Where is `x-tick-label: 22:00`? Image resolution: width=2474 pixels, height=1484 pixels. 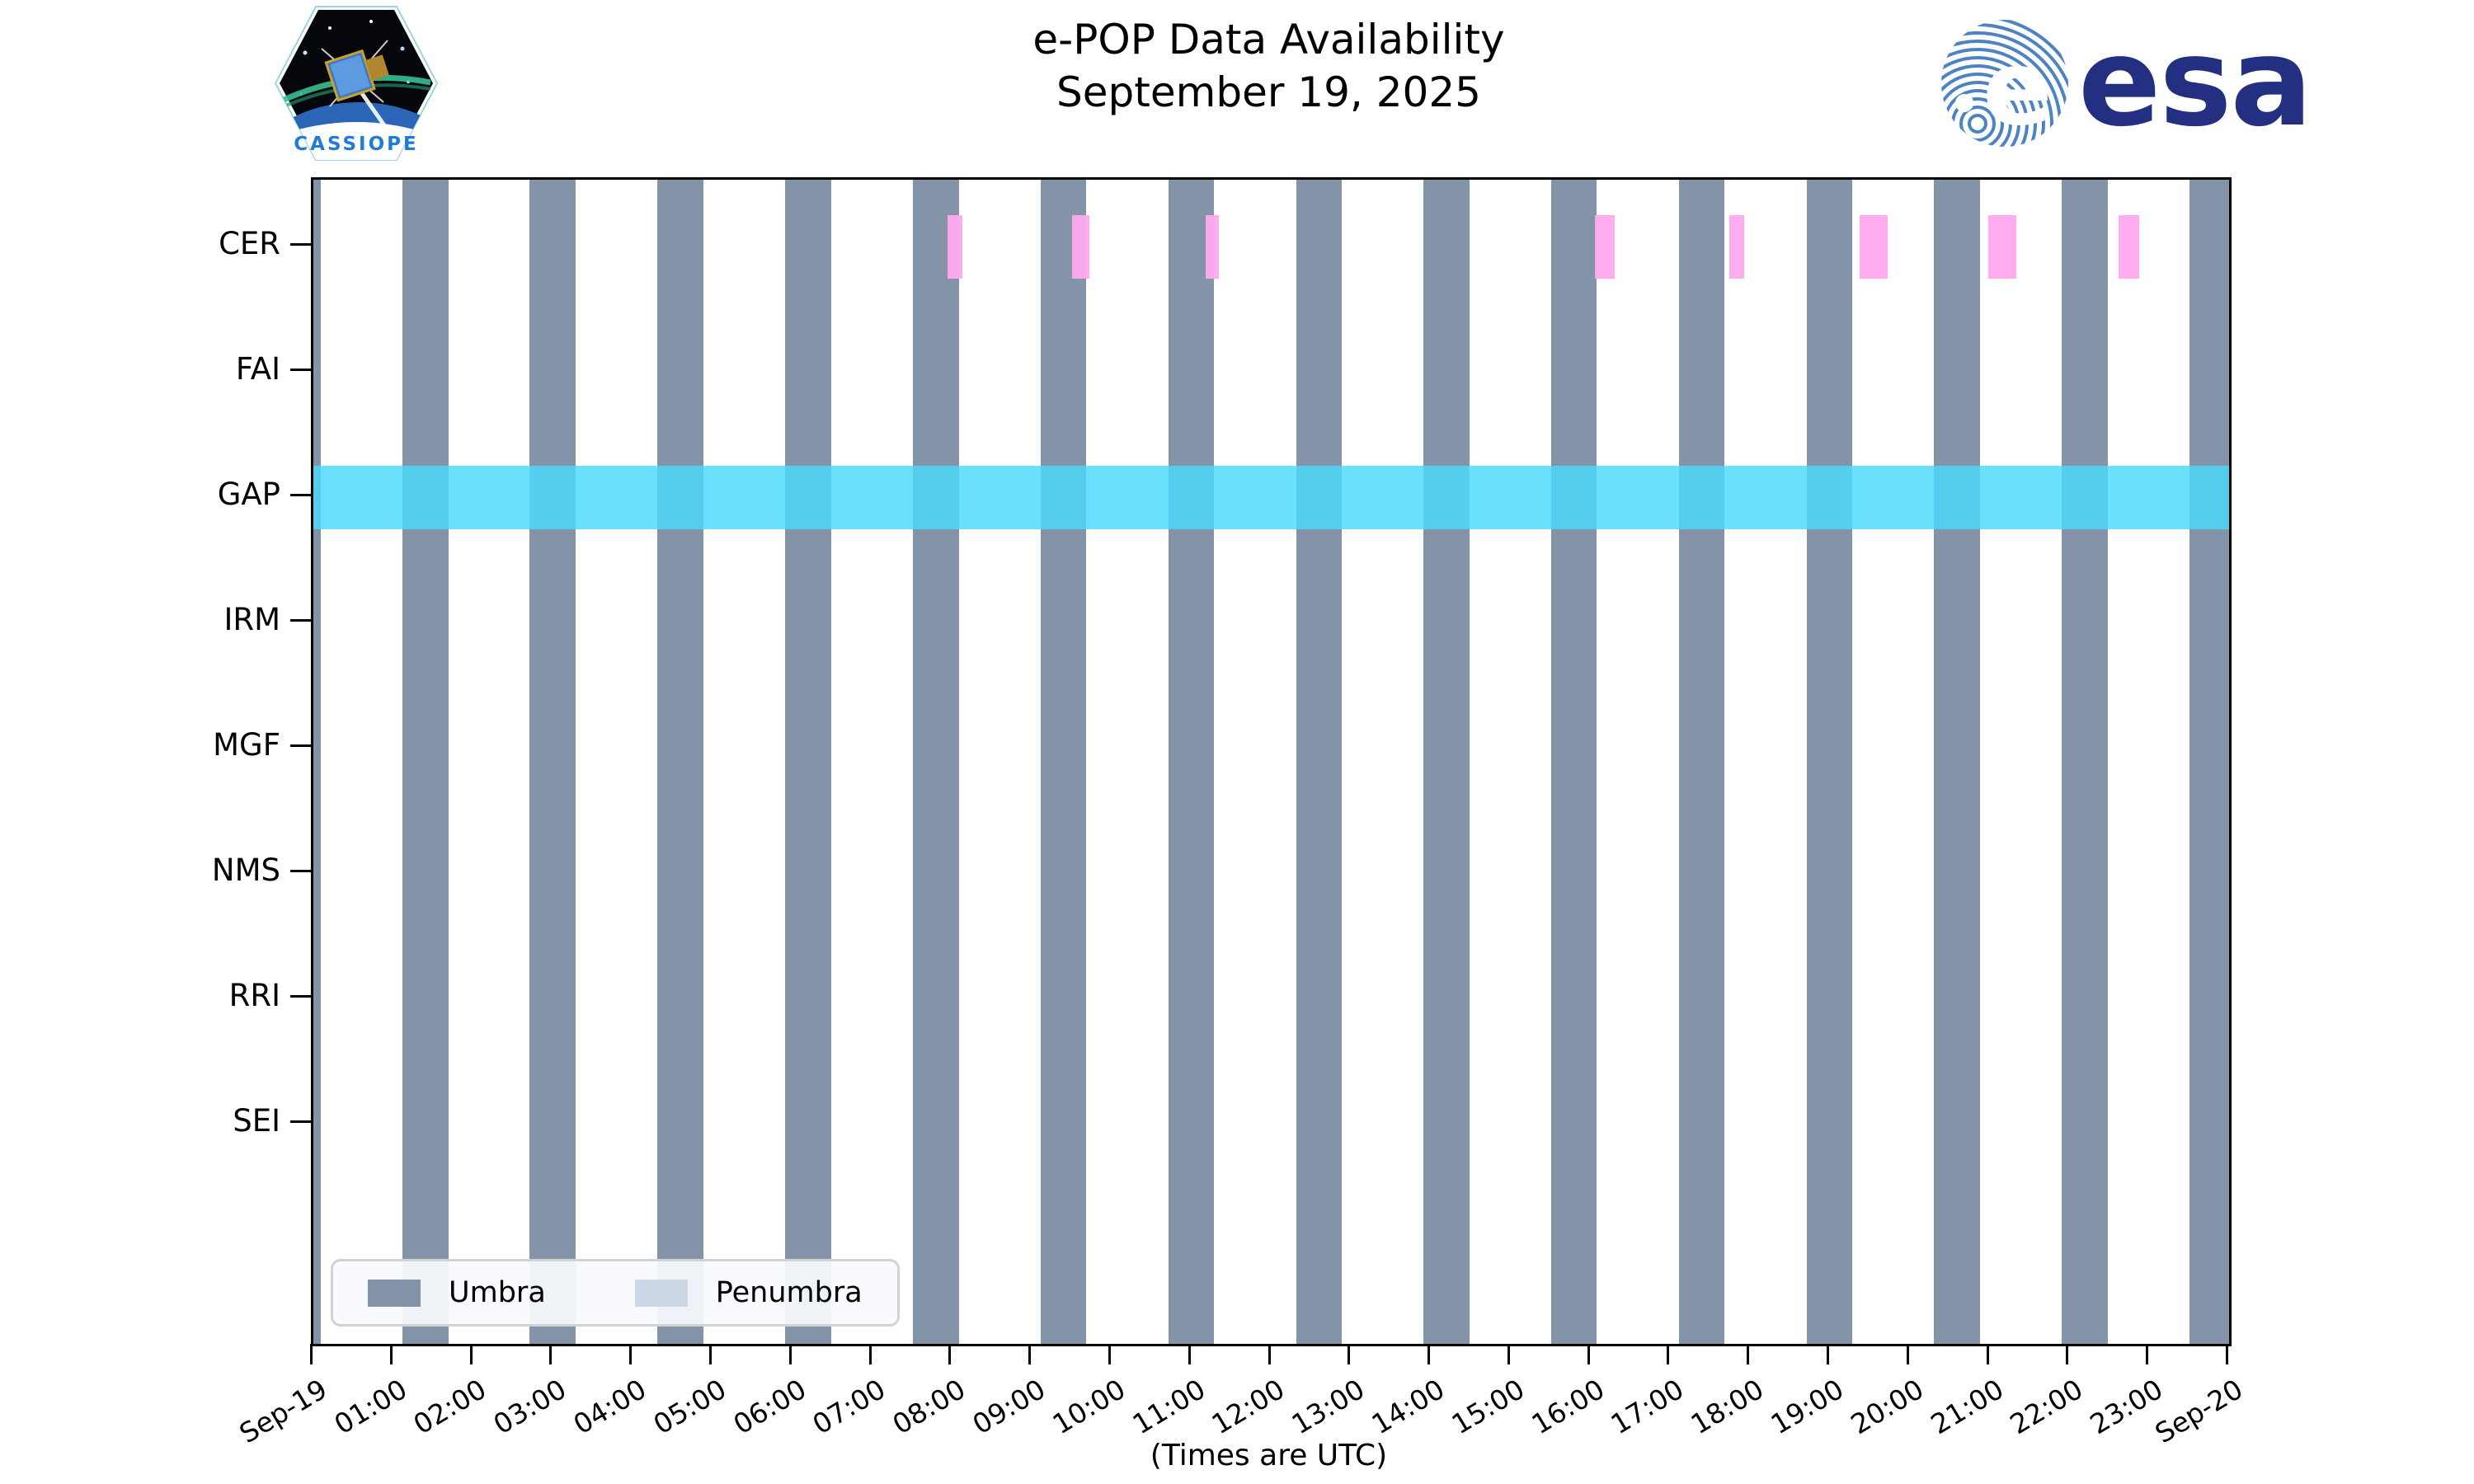 x-tick-label: 22:00 is located at coordinates (2046, 1407).